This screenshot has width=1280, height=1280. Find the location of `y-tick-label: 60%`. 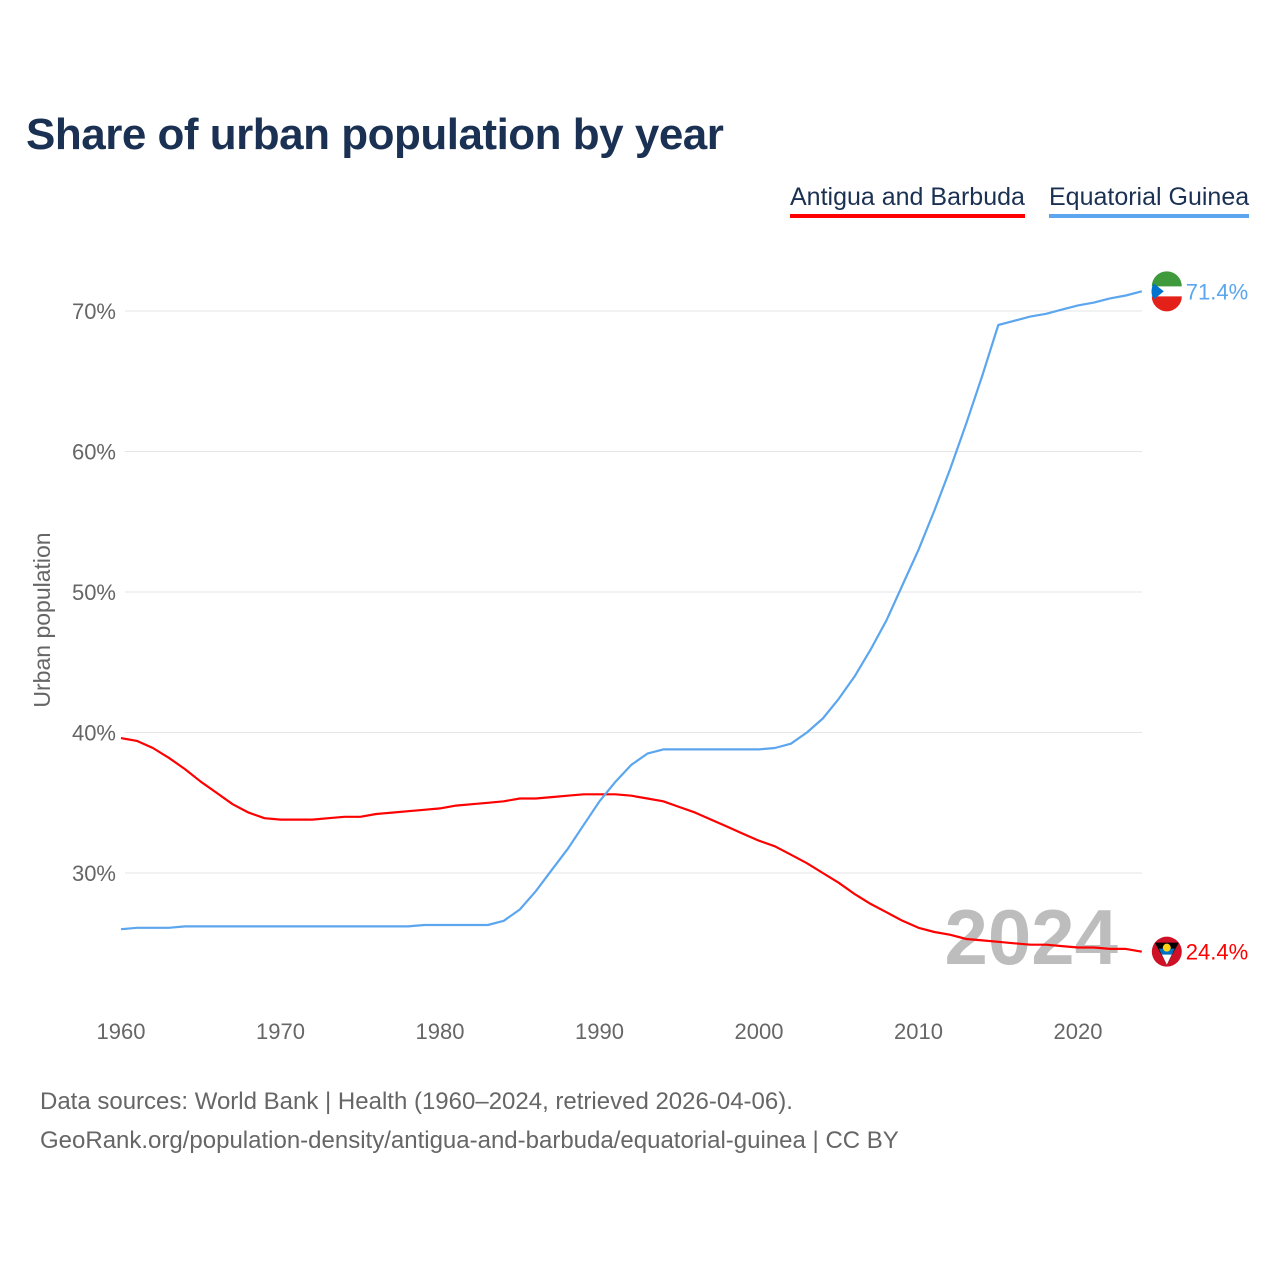

y-tick-label: 60% is located at coordinates (94, 452).